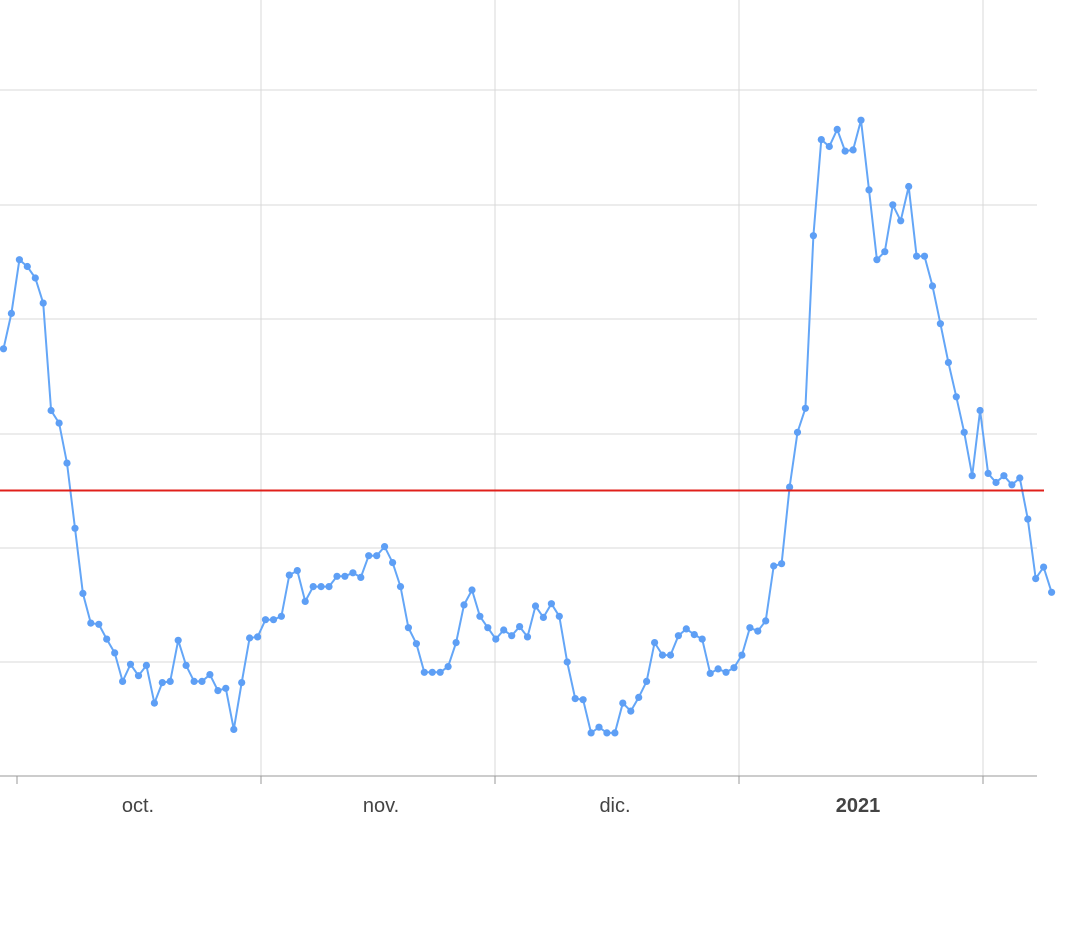 This screenshot has width=1090, height=926. Describe the element at coordinates (138, 806) in the screenshot. I see `x-tick-label-oct: oct.` at that location.